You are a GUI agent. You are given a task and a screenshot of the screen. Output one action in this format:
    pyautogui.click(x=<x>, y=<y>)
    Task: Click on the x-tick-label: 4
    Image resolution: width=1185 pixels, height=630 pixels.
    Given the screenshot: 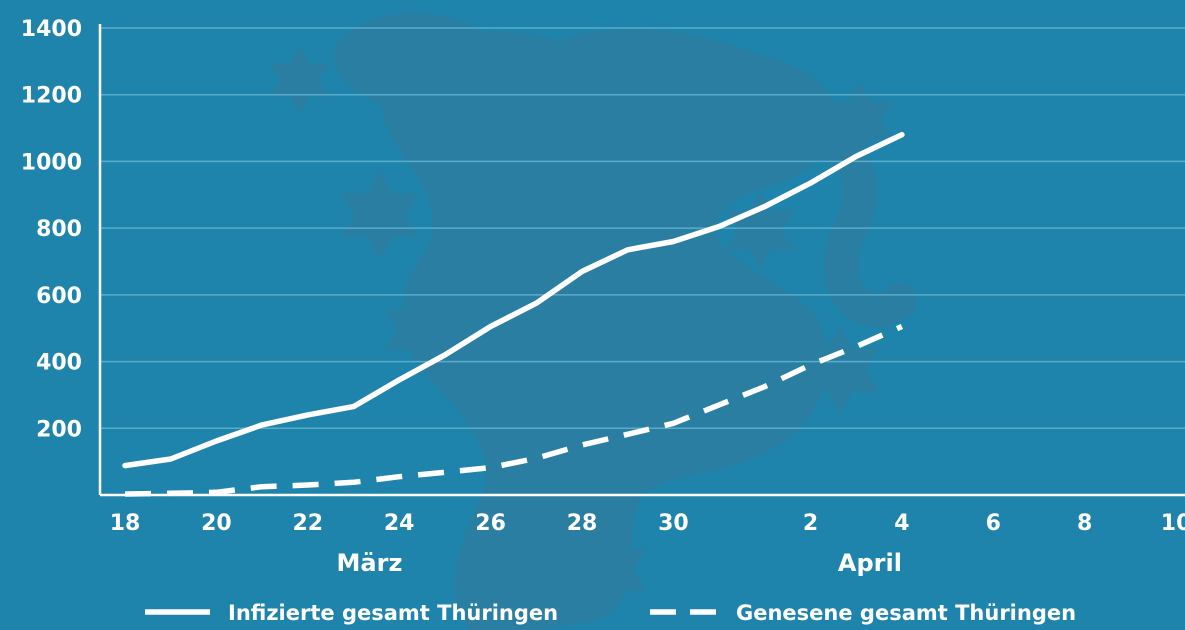 What is the action you would take?
    pyautogui.click(x=901, y=523)
    